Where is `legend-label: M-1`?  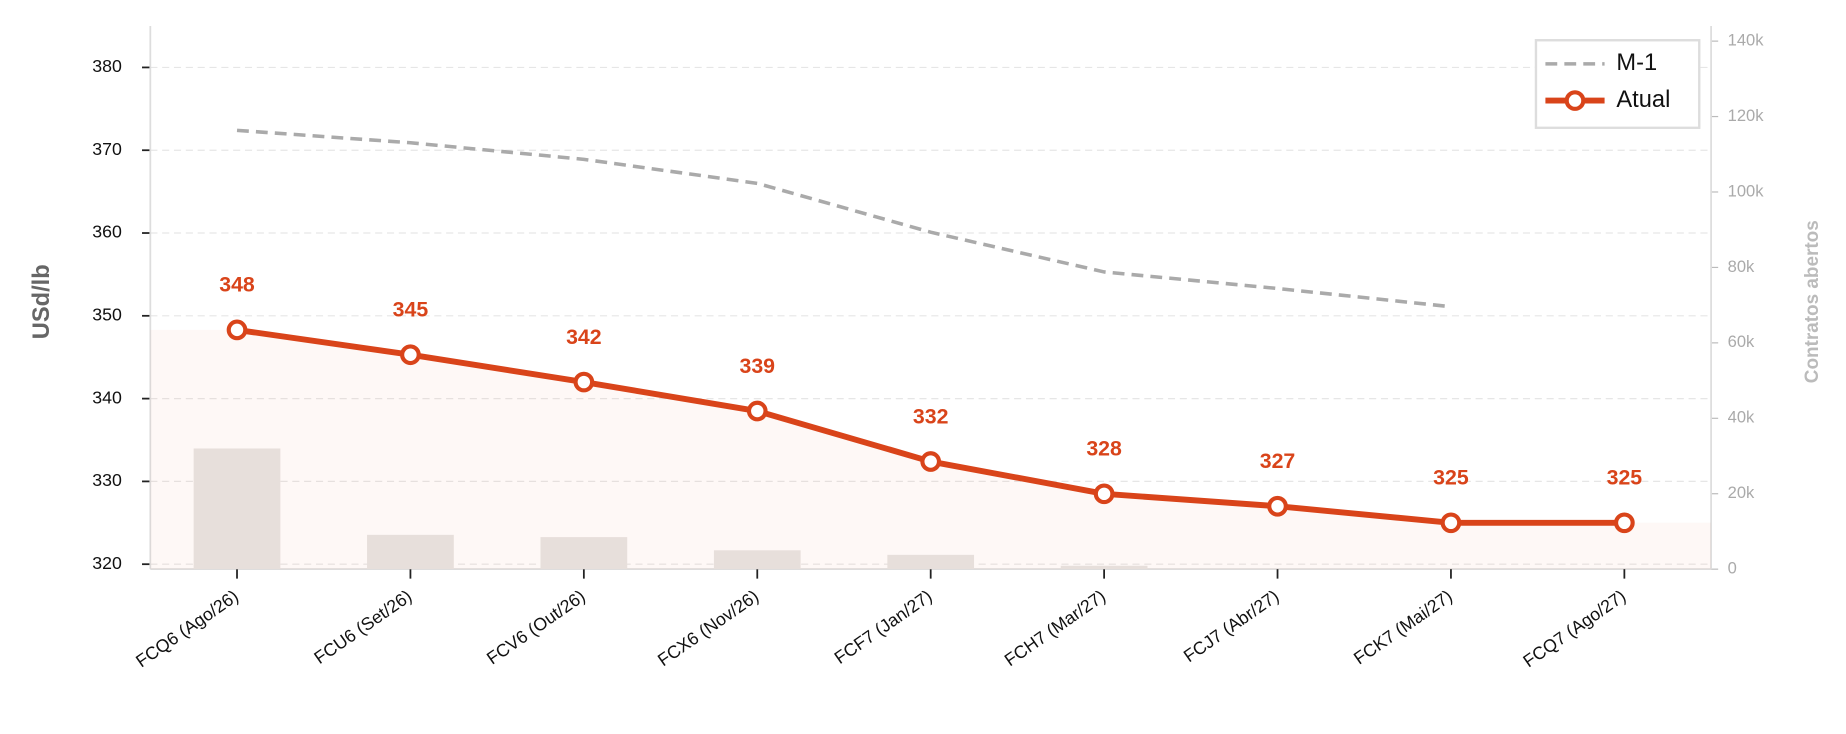
legend-label: M-1 is located at coordinates (1636, 63).